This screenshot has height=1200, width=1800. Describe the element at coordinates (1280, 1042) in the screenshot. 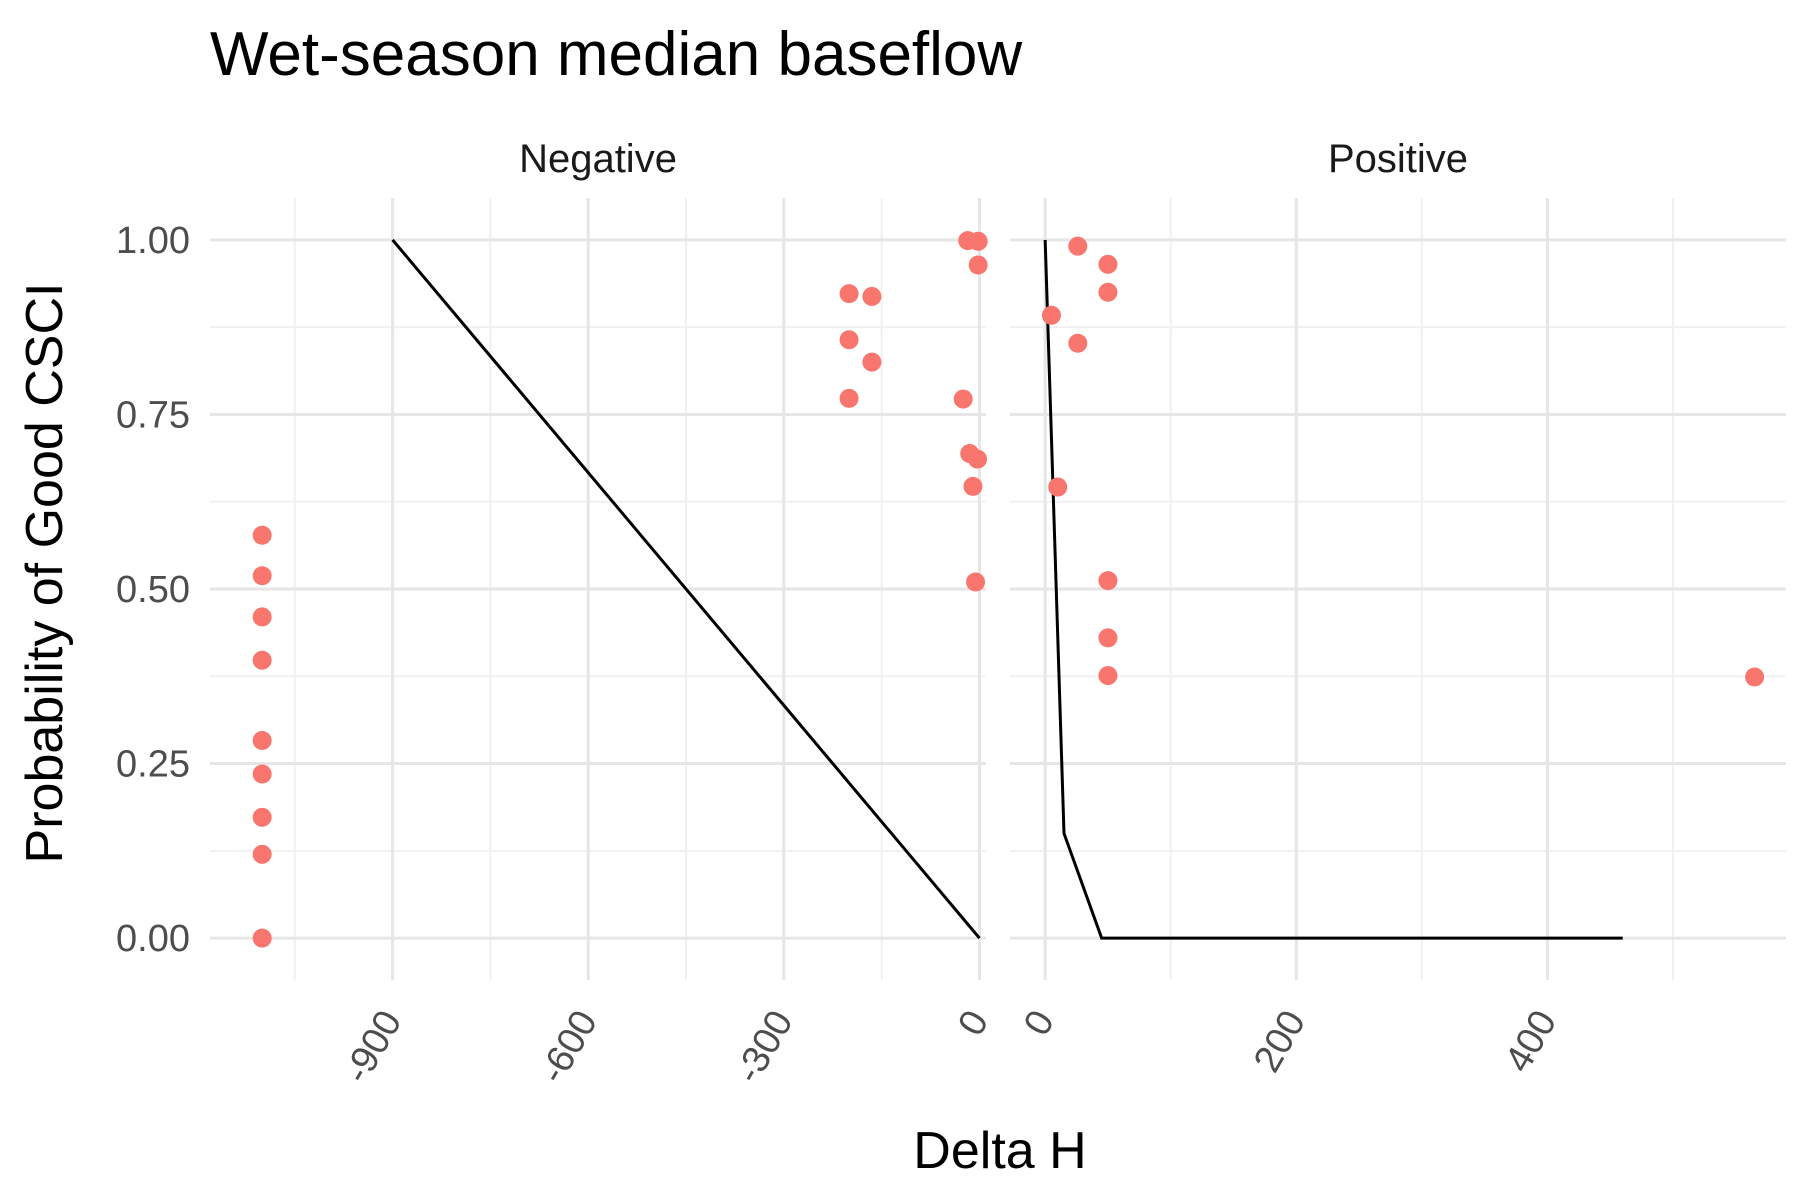

I see `x-tick-label: 200` at that location.